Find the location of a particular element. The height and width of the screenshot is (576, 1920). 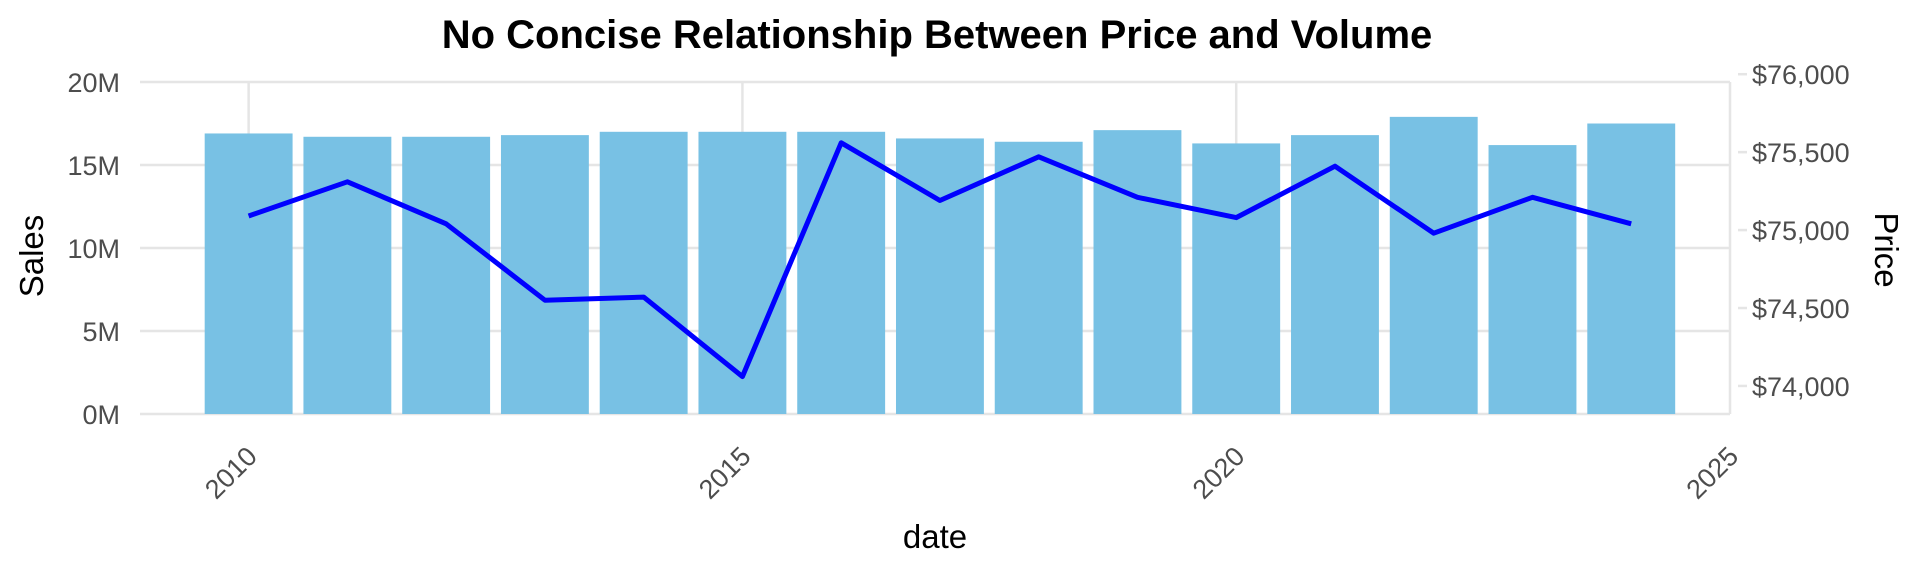

y-tick-label: 10M is located at coordinates (93, 249).